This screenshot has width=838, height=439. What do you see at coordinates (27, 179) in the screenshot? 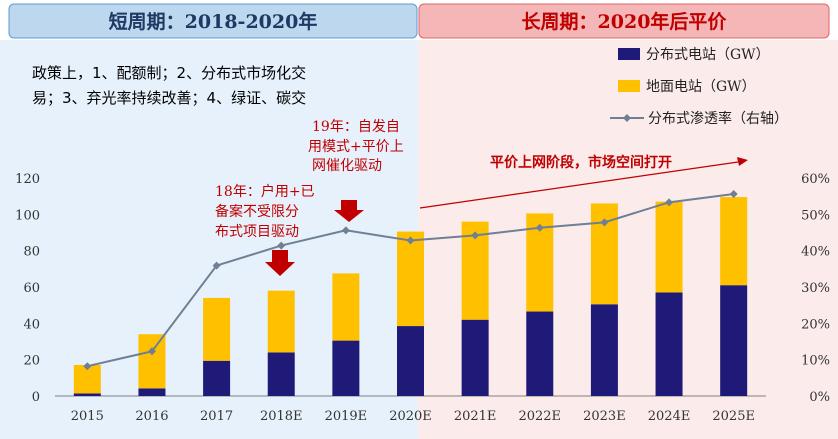
I see `y-left-tick-label: 120` at bounding box center [27, 179].